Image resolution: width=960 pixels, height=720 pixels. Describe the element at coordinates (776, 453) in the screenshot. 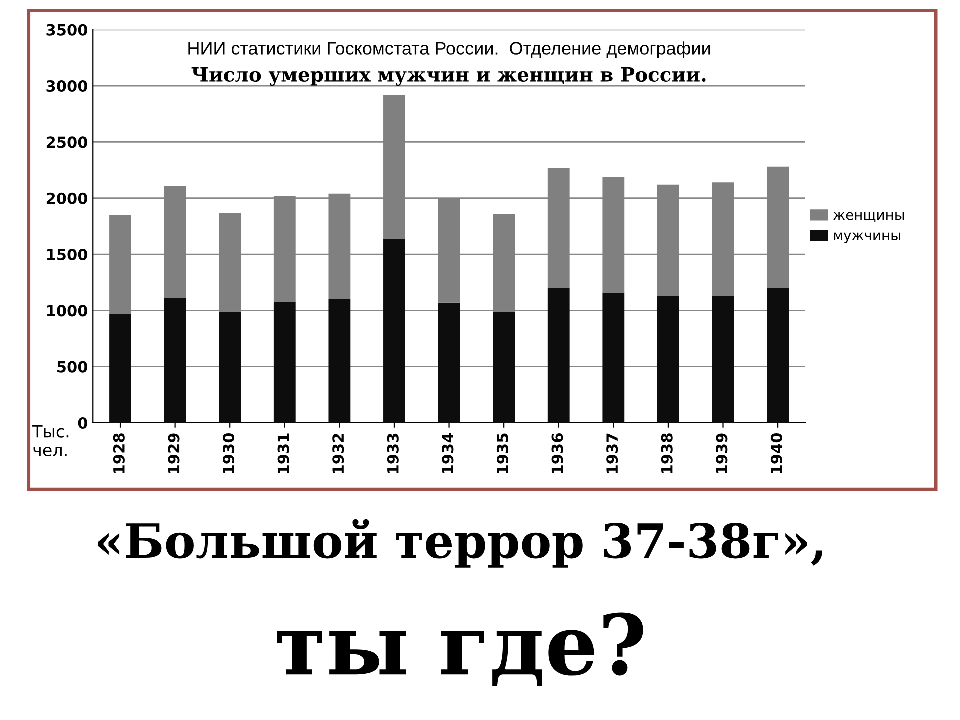

I see `x-tick-label: 1940` at that location.